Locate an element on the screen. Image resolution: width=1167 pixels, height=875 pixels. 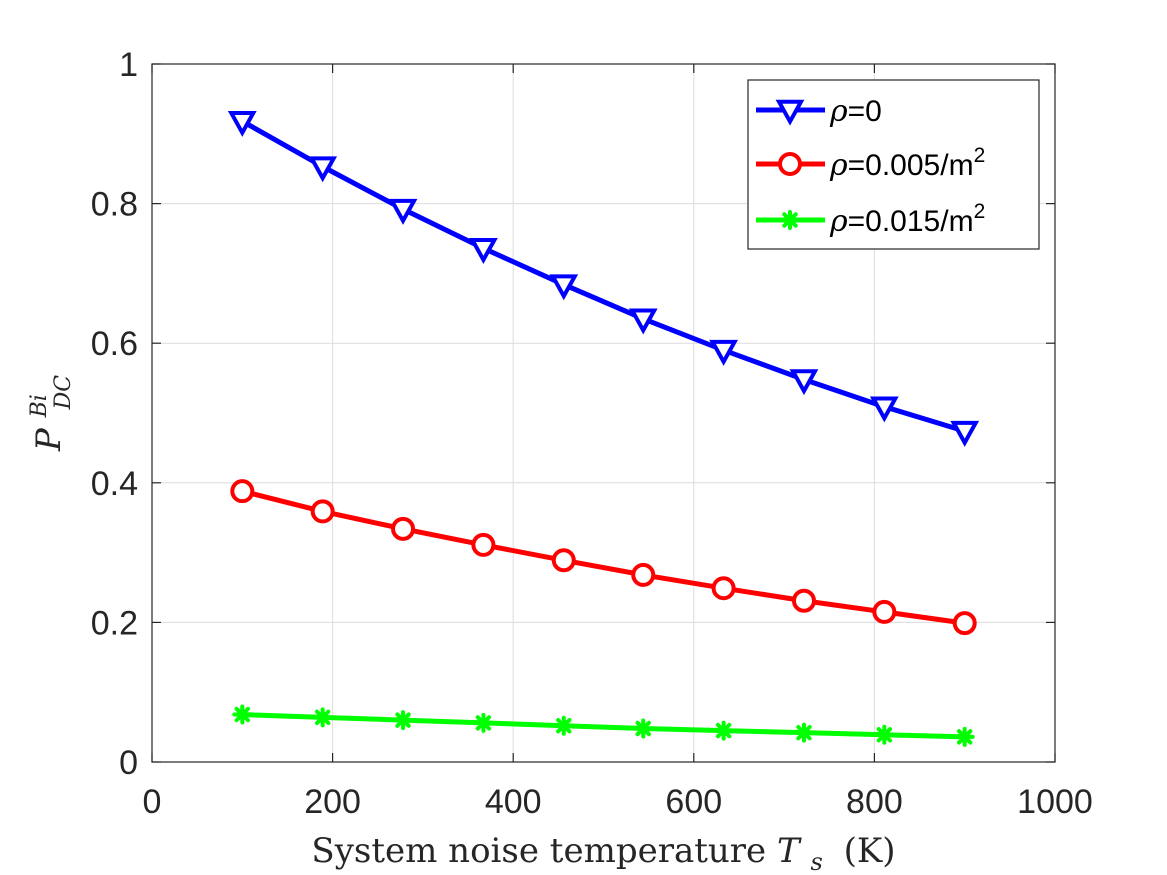
x-axis-title-subscript: s is located at coordinates (817, 861).